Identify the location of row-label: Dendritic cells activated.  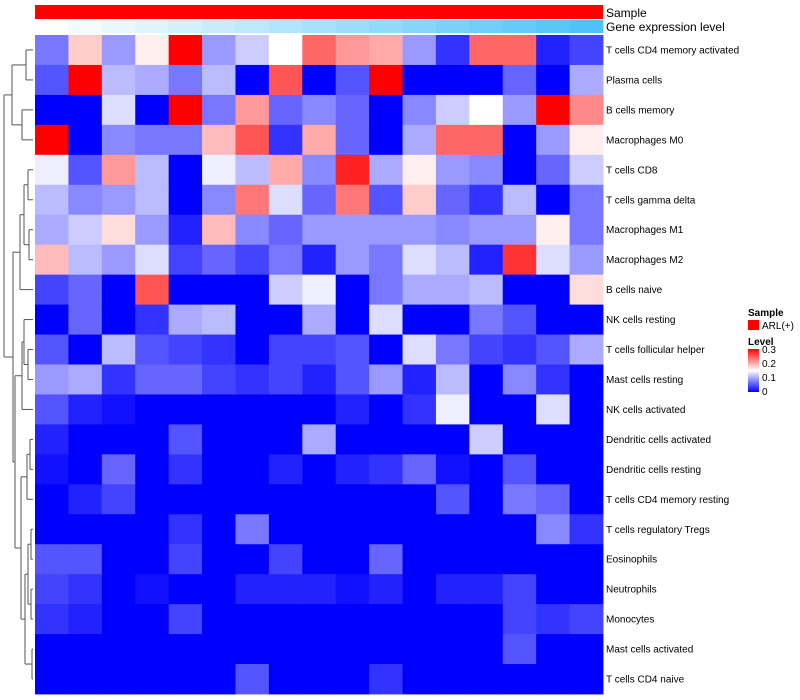
(658, 440).